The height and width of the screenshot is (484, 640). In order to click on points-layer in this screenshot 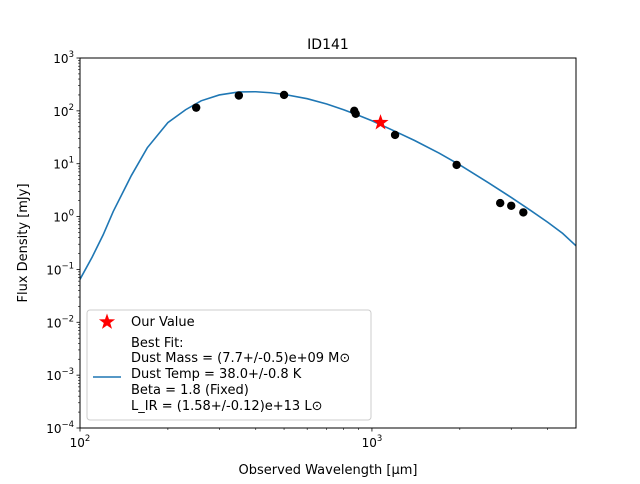, I will do `click(359, 153)`.